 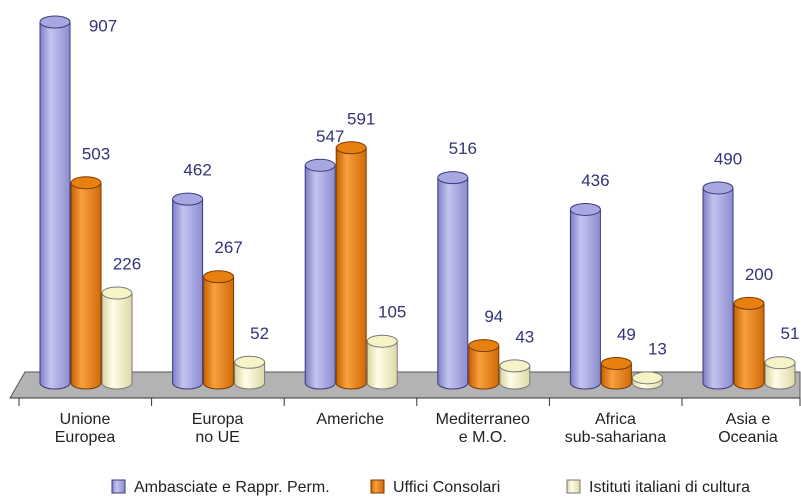 I want to click on data-label: 907, so click(x=103, y=25).